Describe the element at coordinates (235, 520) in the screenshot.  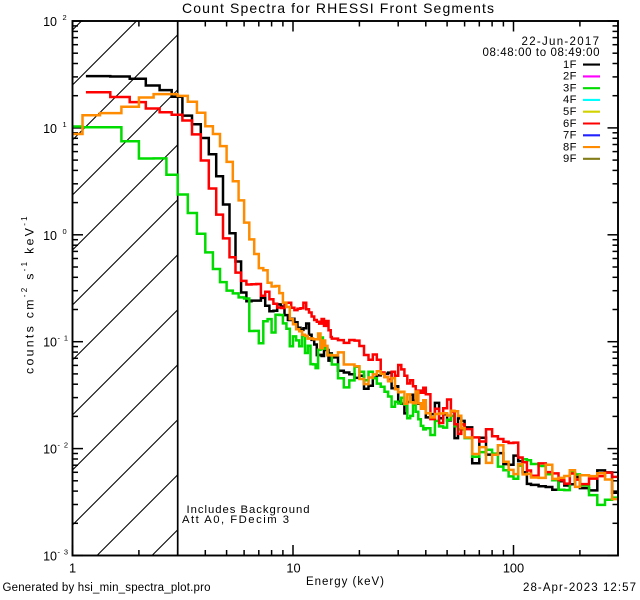
I see `svg-text: Att A0, FDecim 3` at that location.